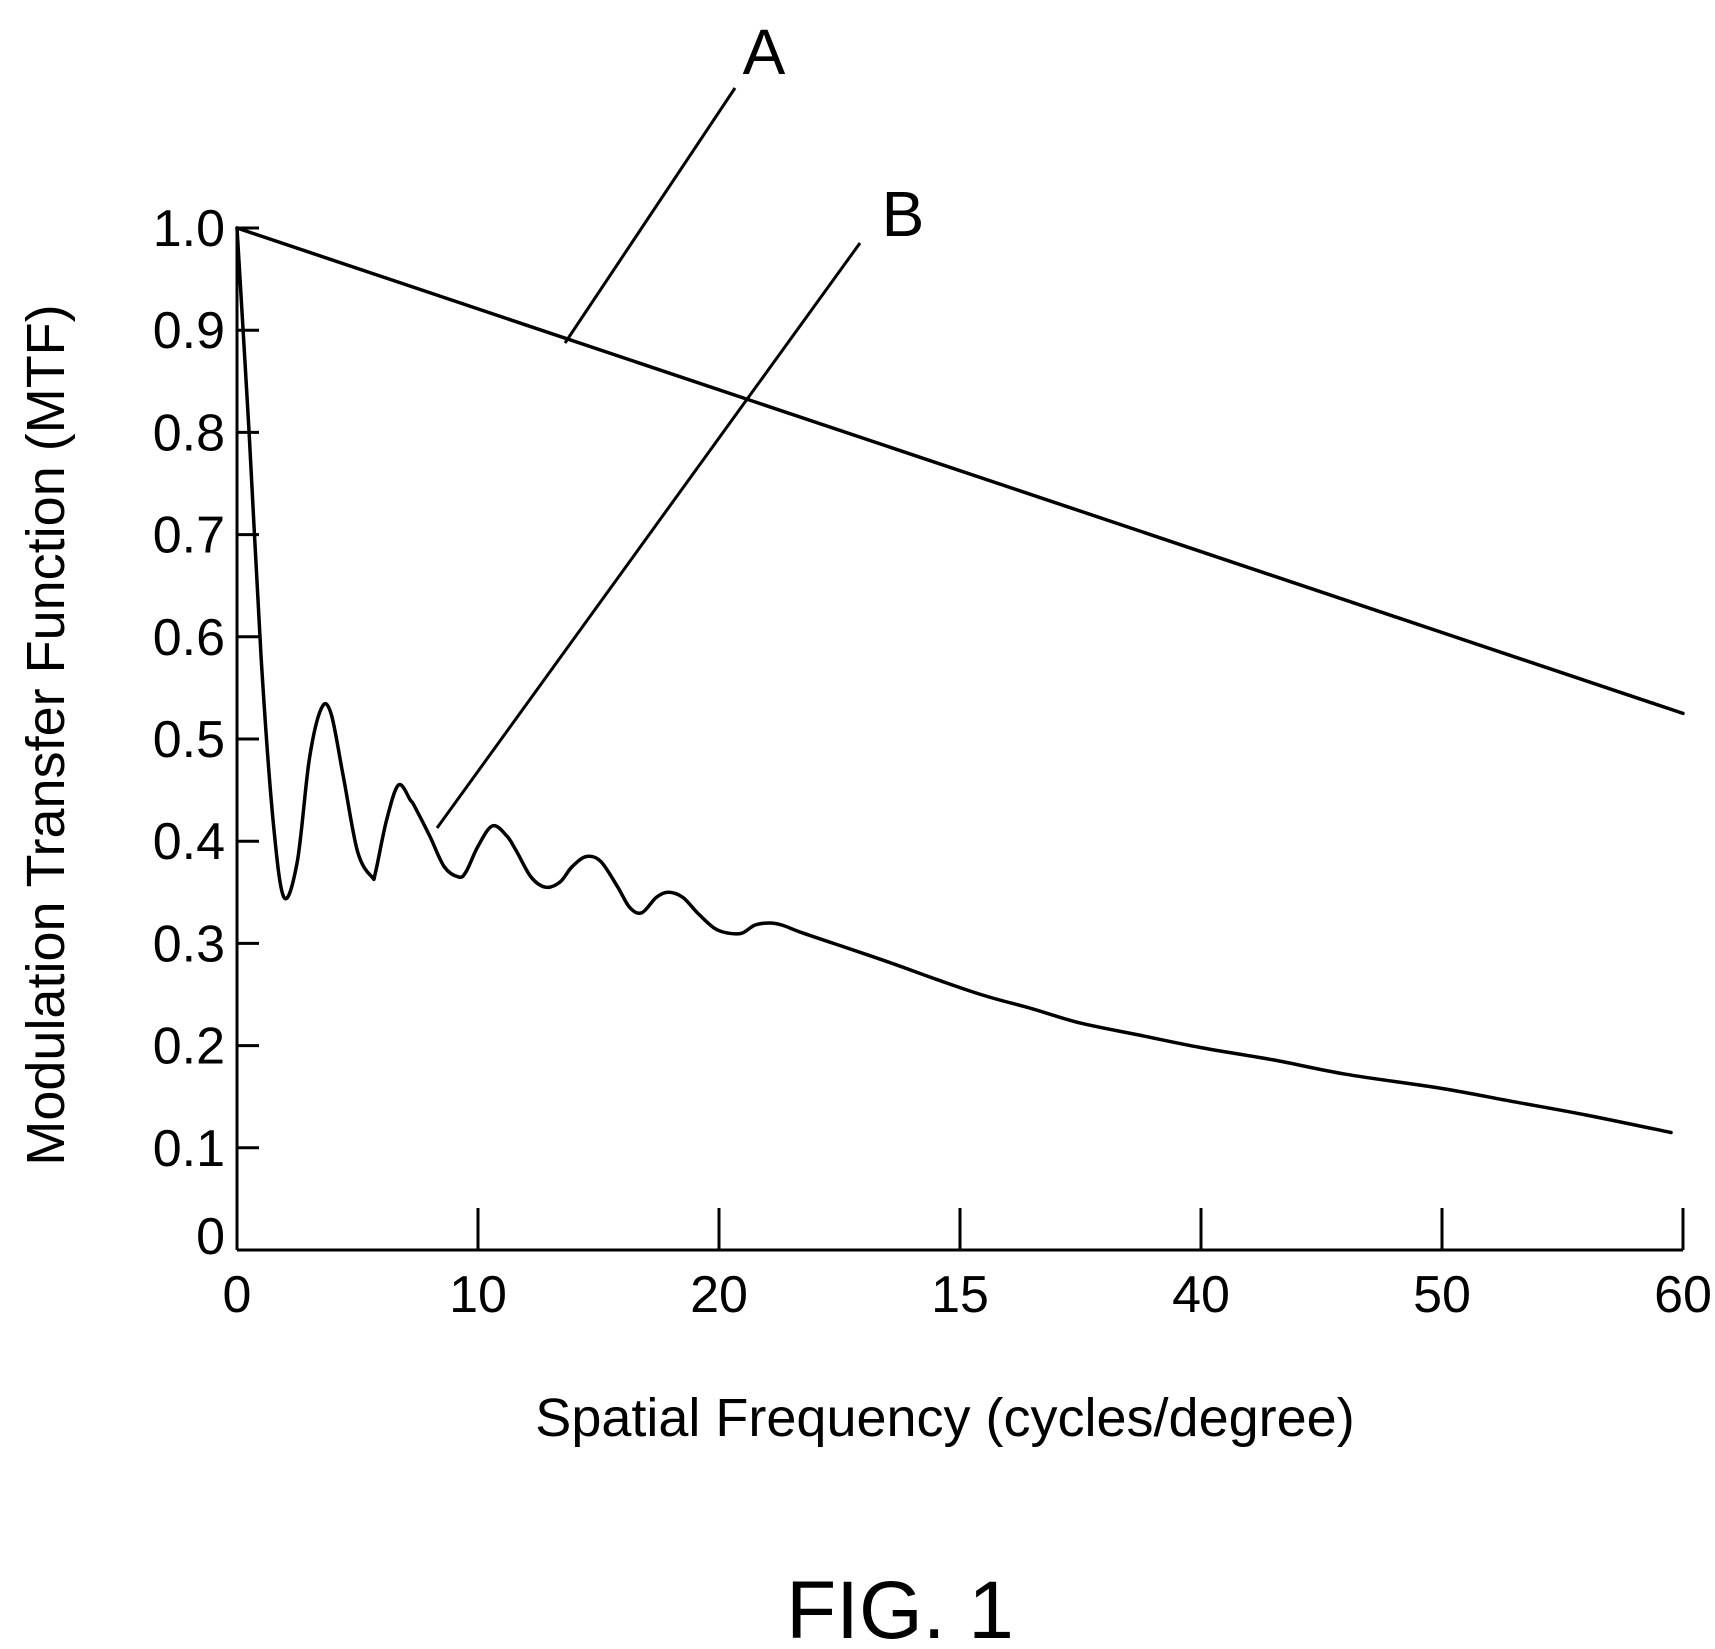 The height and width of the screenshot is (1649, 1715). Describe the element at coordinates (46, 734) in the screenshot. I see `y-axis-title: Modulation Transfer Function (MTF)` at that location.